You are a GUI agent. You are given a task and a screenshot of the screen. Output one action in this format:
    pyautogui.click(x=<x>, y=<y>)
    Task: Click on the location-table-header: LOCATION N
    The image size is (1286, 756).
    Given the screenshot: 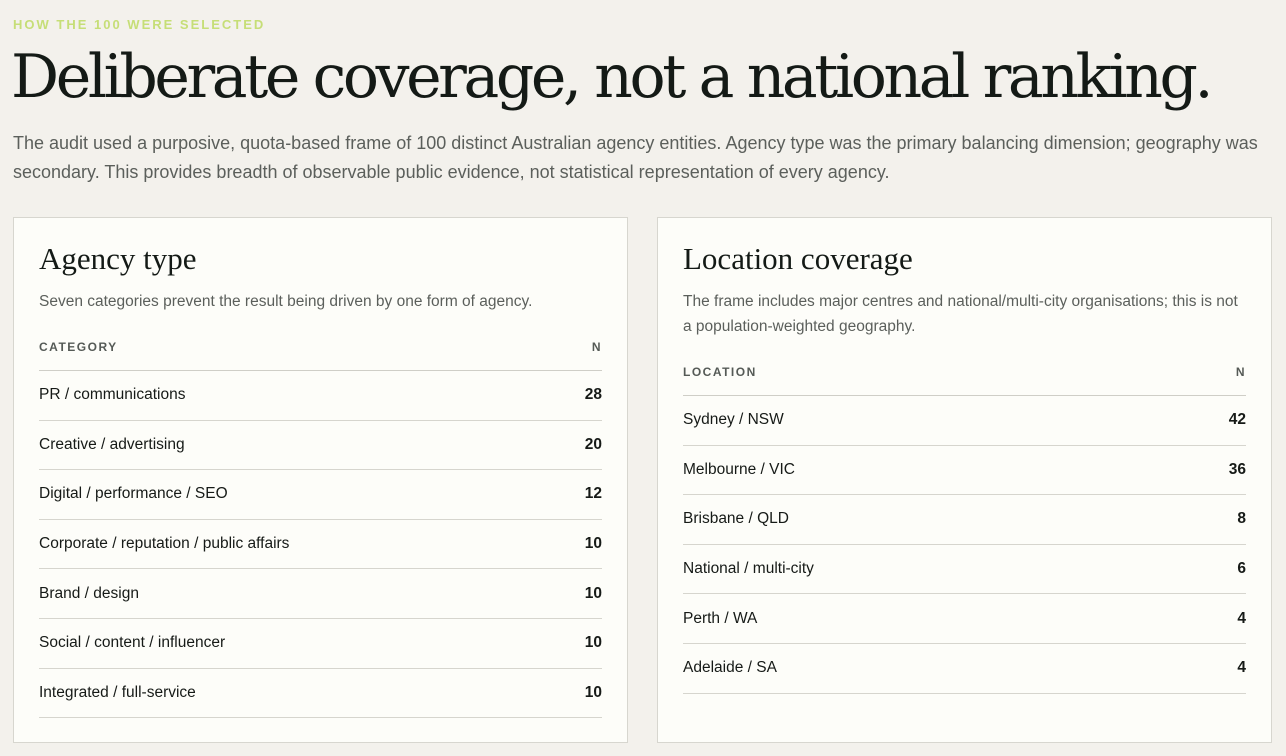 What is the action you would take?
    pyautogui.click(x=964, y=376)
    